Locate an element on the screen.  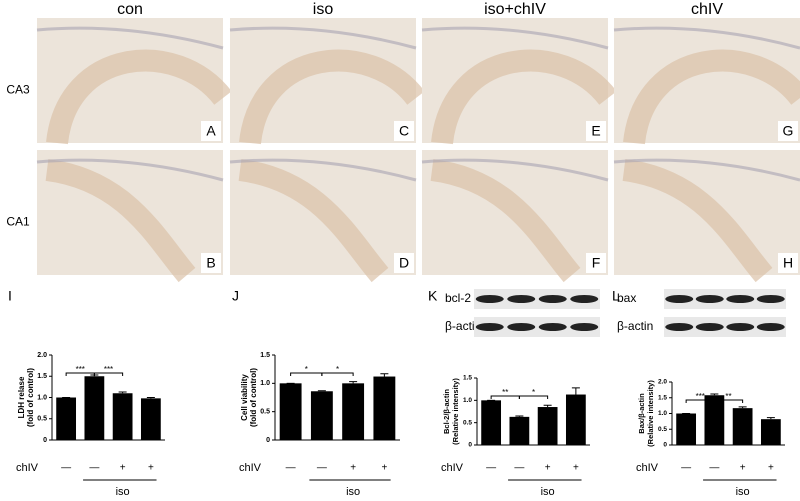
panel-letter: E is located at coordinates (595, 131).